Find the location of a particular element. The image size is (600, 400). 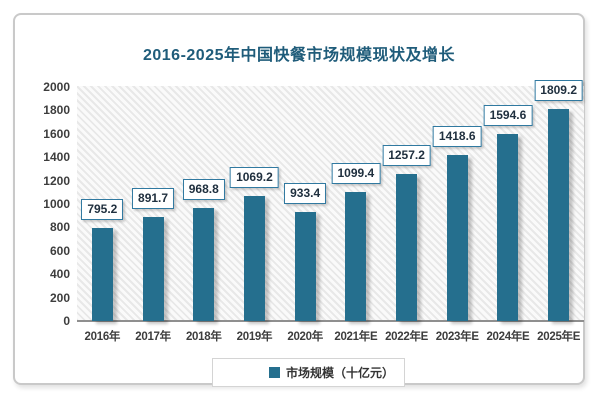

x-tick-label: 2022年E is located at coordinates (407, 337).